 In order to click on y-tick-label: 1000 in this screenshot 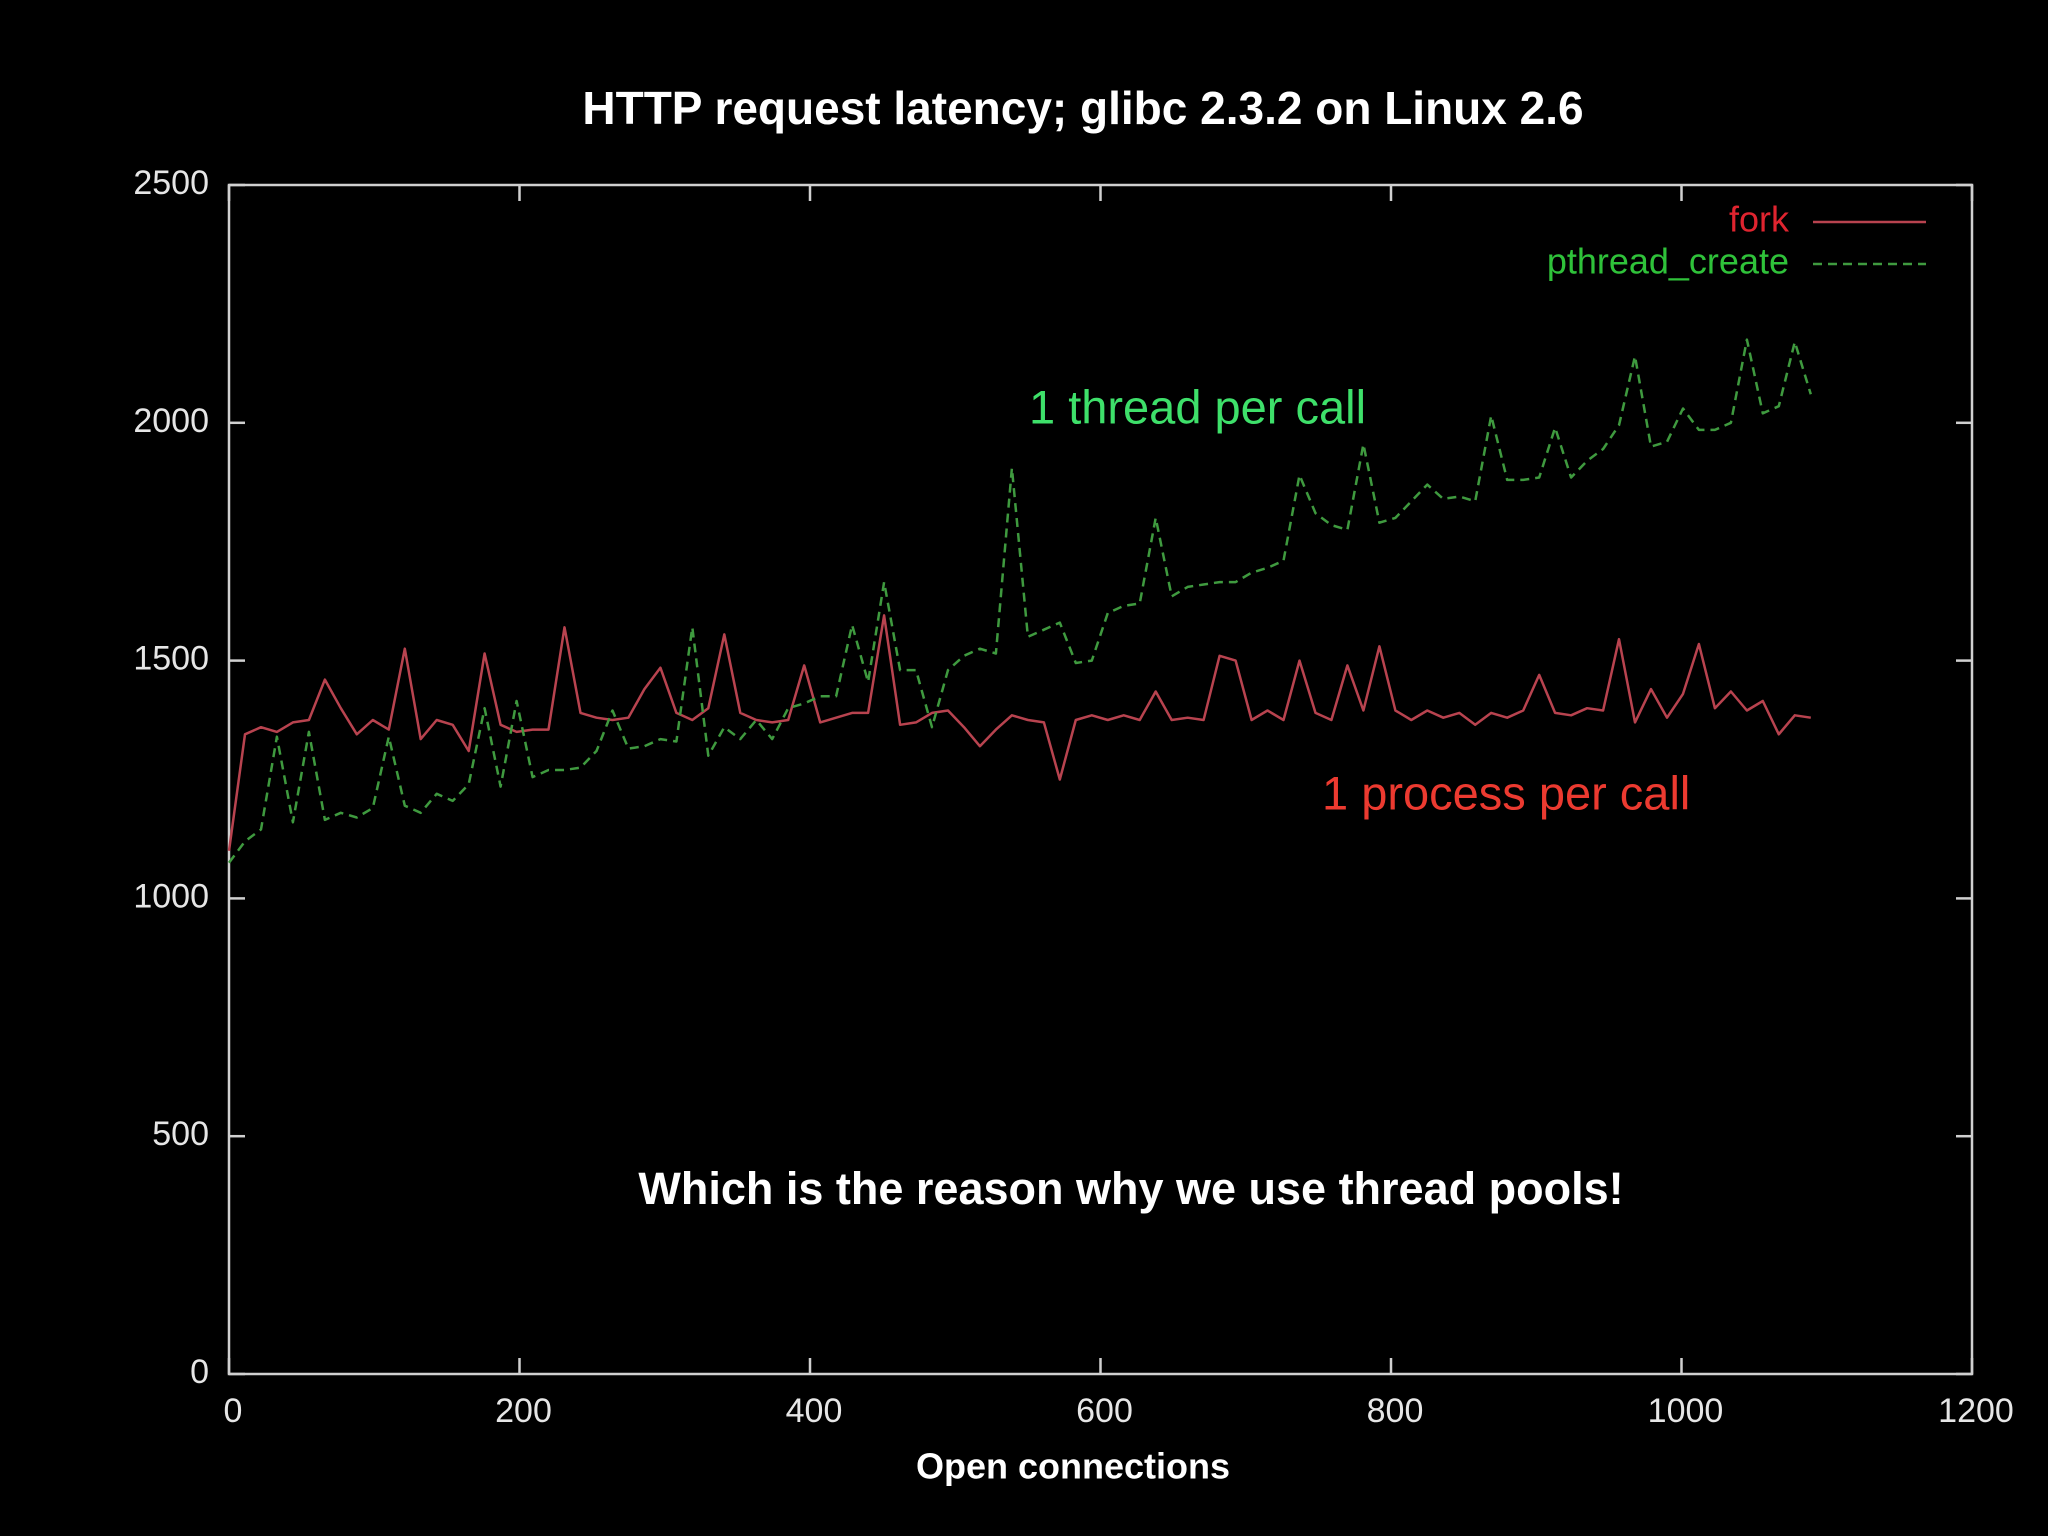, I will do `click(171, 896)`.